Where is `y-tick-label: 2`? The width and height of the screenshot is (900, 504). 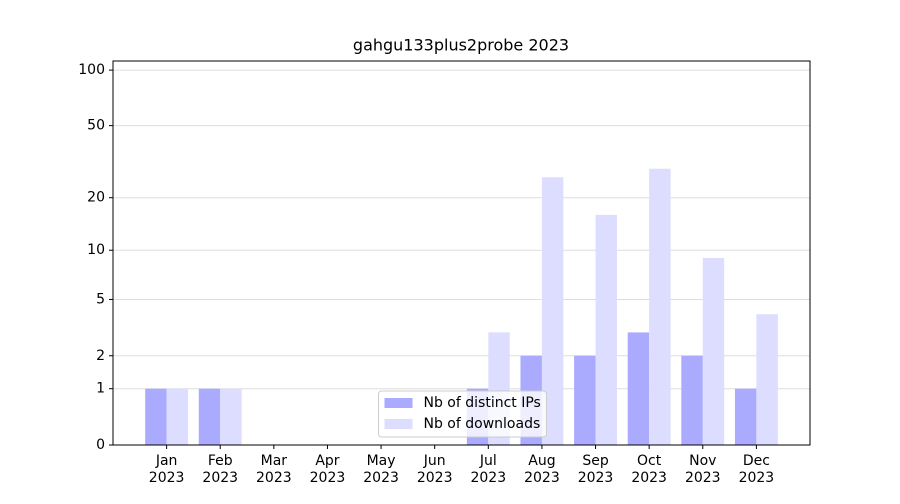 y-tick-label: 2 is located at coordinates (100, 356).